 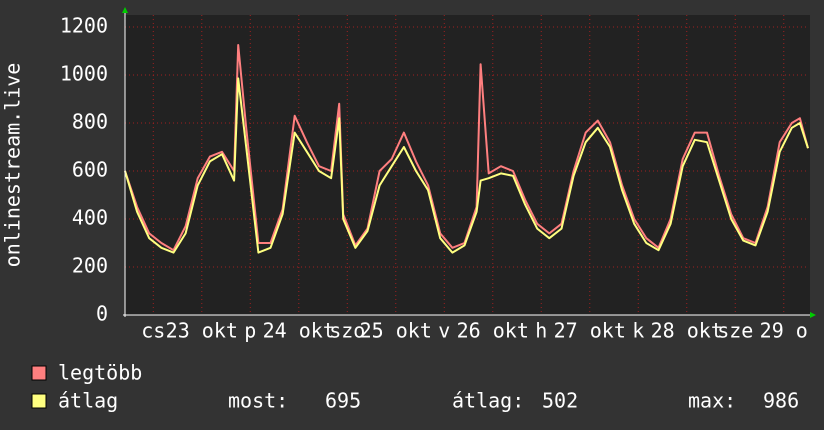 I want to click on legend: legtöbb átlag most: 695 átlag: 502 max: 986, so click(x=415, y=387).